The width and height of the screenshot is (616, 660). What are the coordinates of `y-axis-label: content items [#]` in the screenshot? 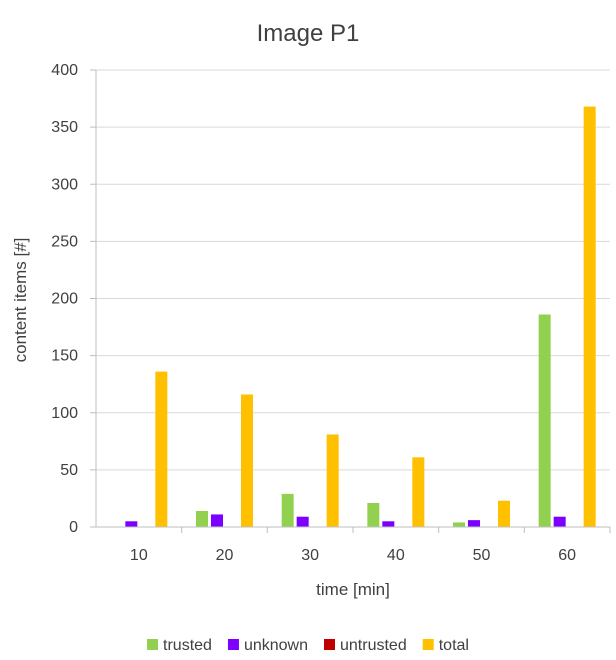 It's located at (20, 300).